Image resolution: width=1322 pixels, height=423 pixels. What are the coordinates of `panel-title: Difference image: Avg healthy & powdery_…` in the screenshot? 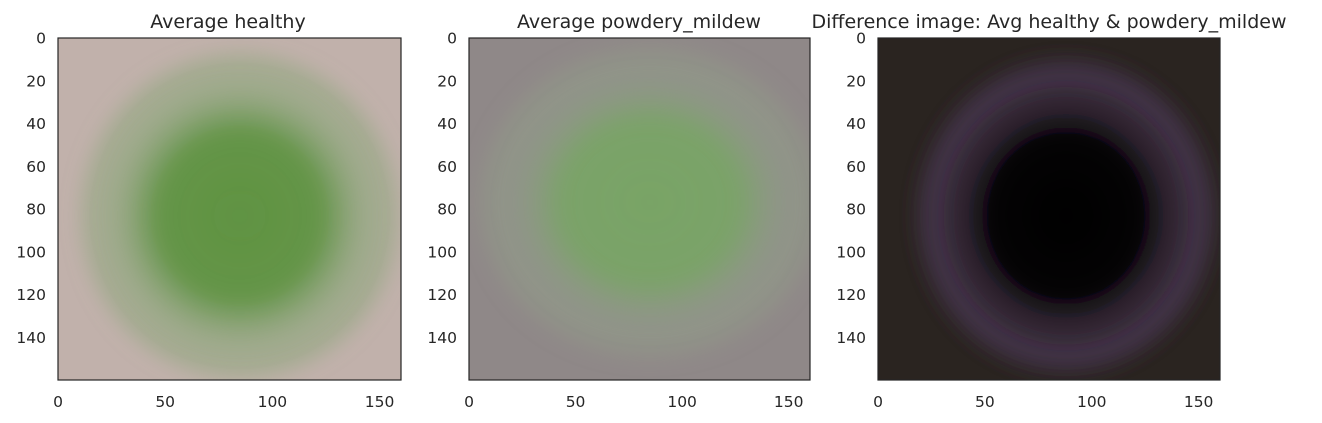 It's located at (1048, 22).